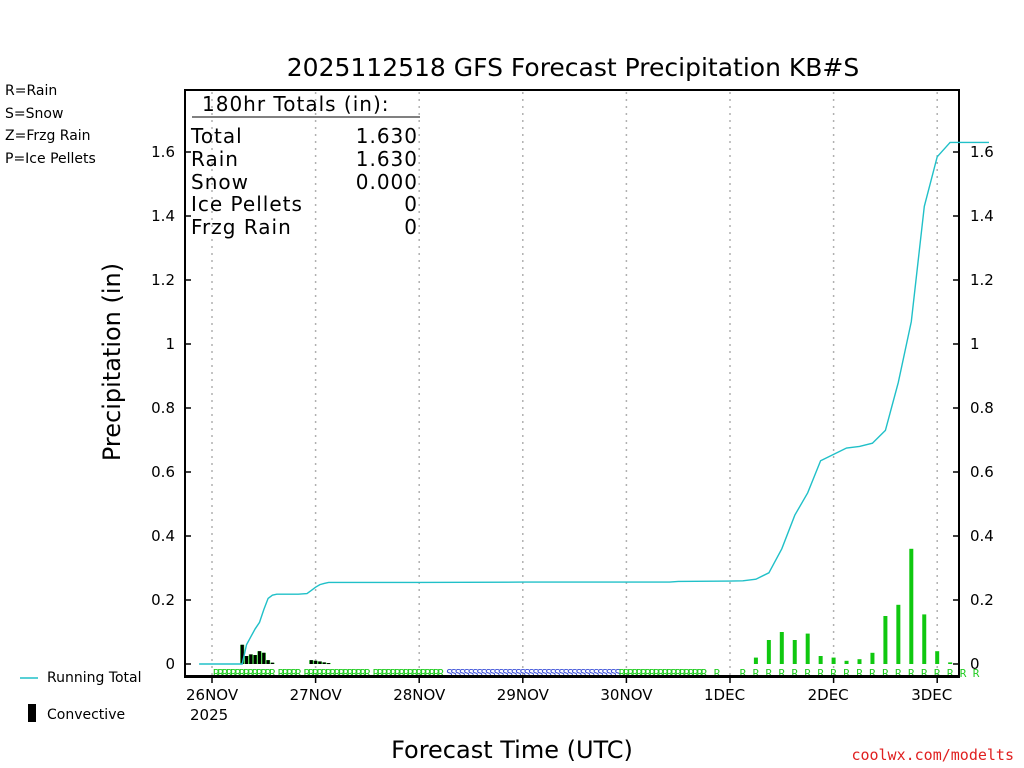 This screenshot has height=768, width=1024. Describe the element at coordinates (932, 755) in the screenshot. I see `source-credit: coolwx.com/modelts` at that location.